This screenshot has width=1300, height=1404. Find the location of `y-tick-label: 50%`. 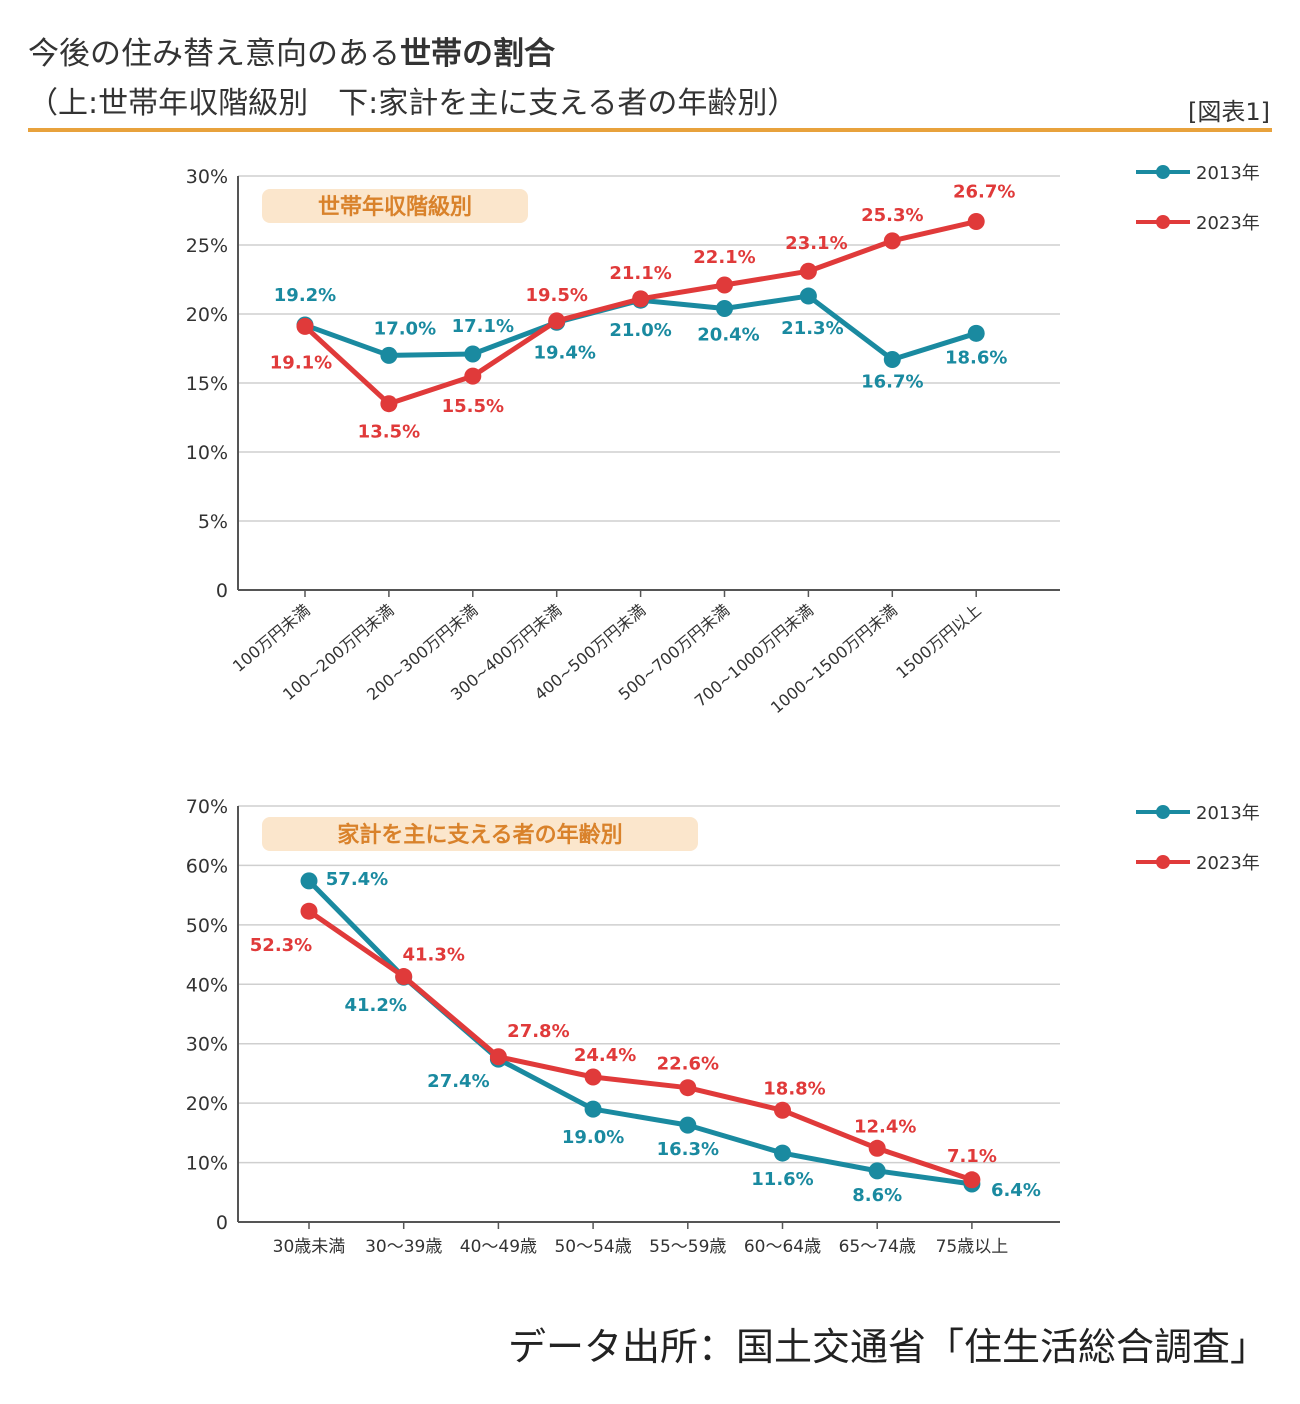

y-tick-label: 50% is located at coordinates (207, 926).